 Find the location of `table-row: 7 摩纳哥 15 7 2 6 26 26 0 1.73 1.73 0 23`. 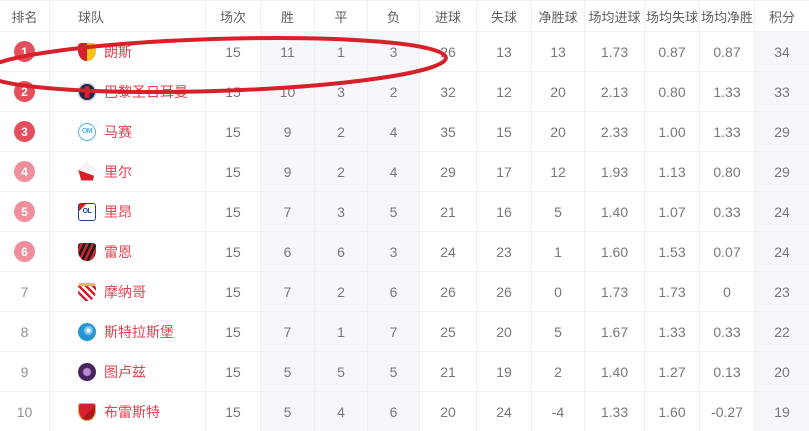

table-row: 7 摩纳哥 15 7 2 6 26 26 0 1.73 1.73 0 23 is located at coordinates (404, 291).